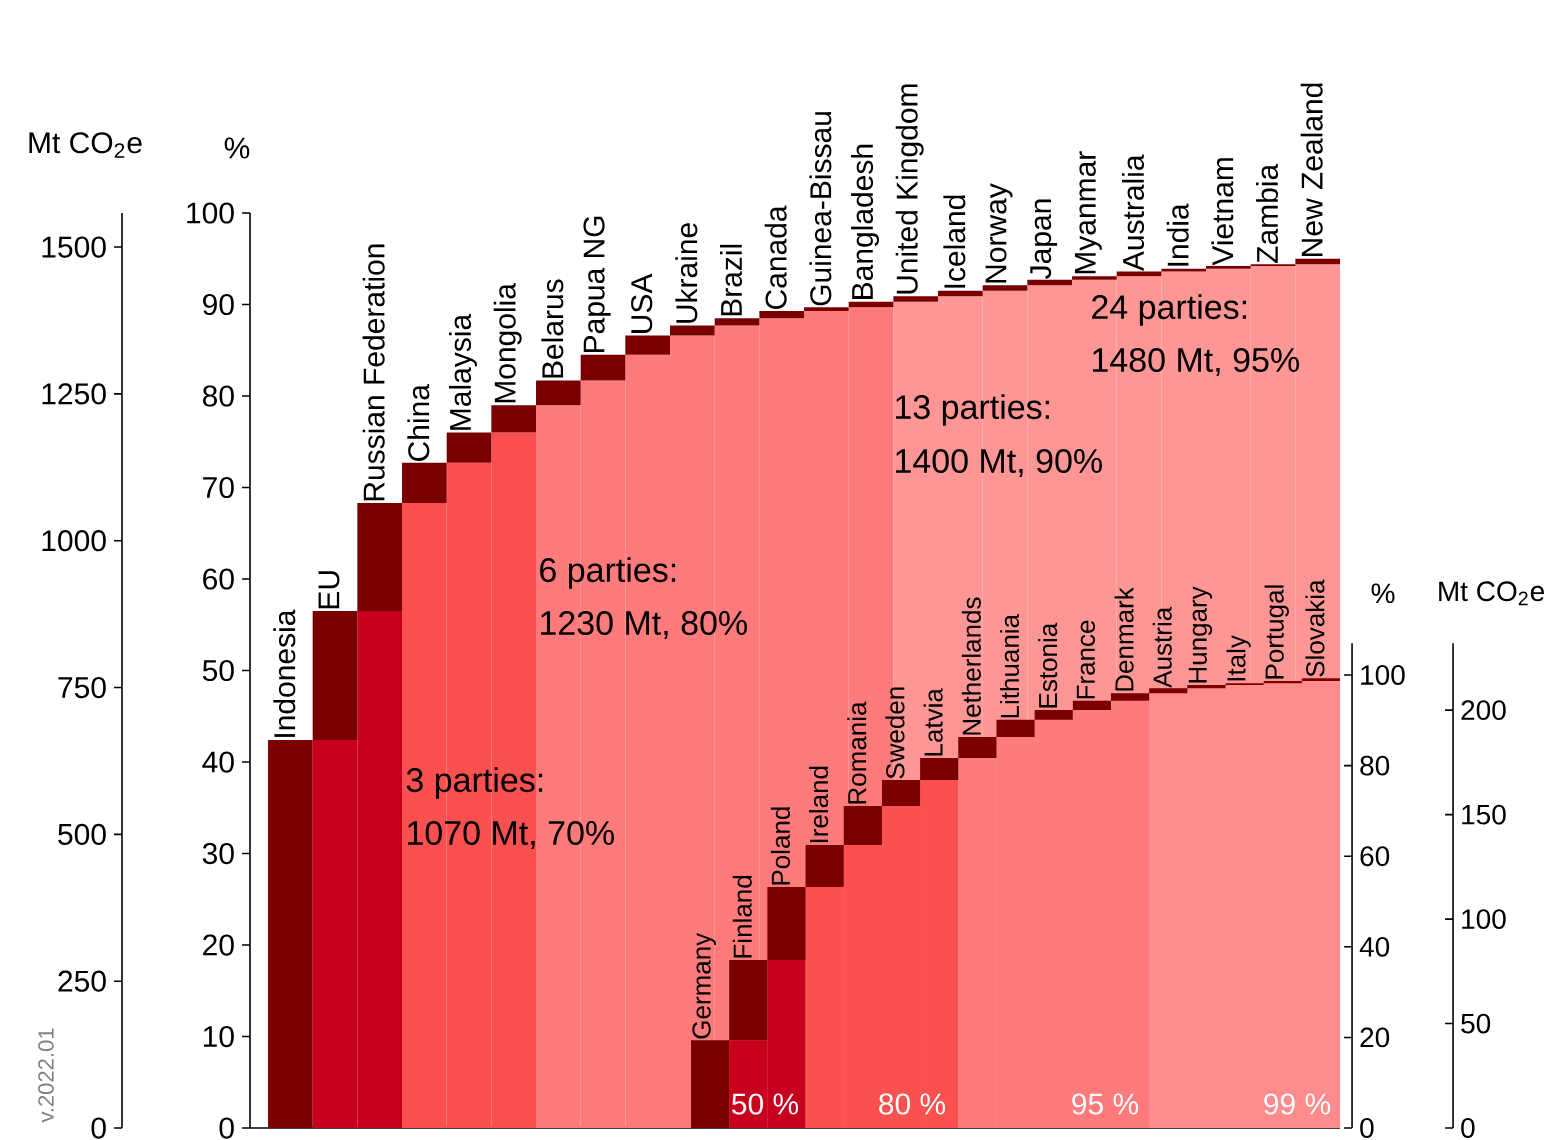  Describe the element at coordinates (46, 1075) in the screenshot. I see `text: v.2022.01` at that location.